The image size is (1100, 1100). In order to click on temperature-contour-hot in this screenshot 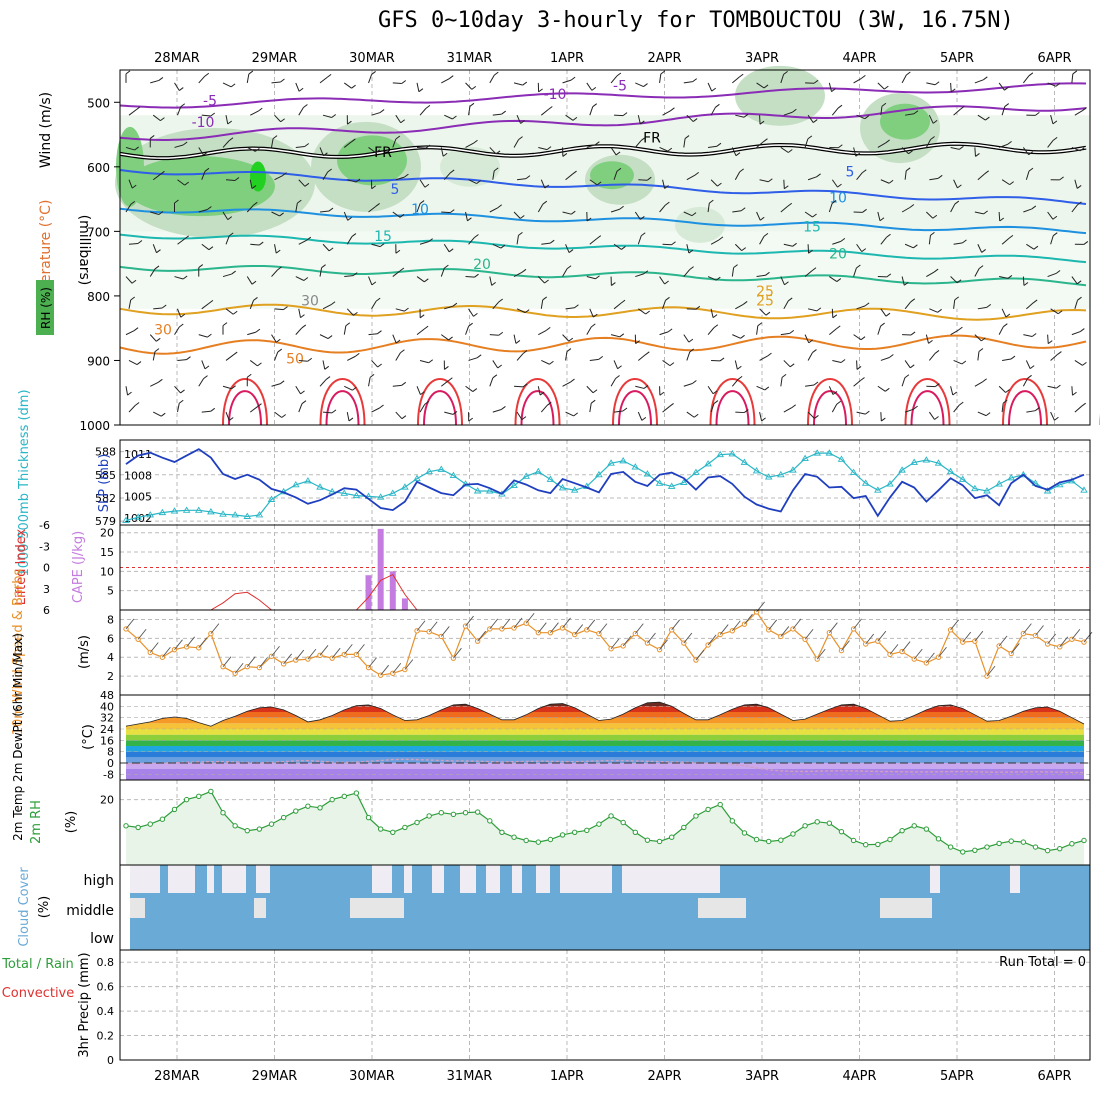, I will do `click(440, 408)`.